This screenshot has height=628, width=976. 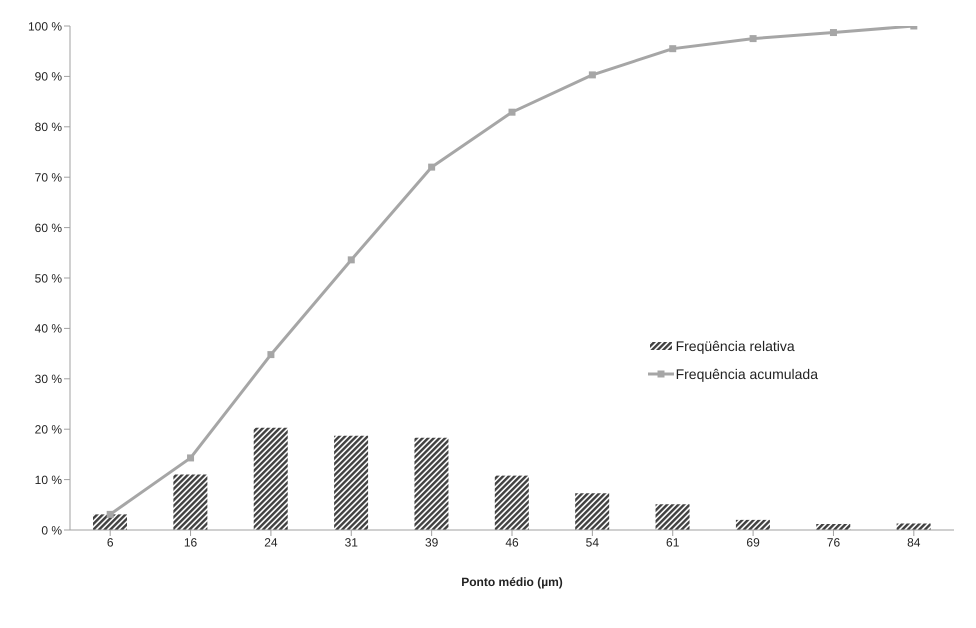 I want to click on y-tick-label: 30 %, so click(x=48, y=379).